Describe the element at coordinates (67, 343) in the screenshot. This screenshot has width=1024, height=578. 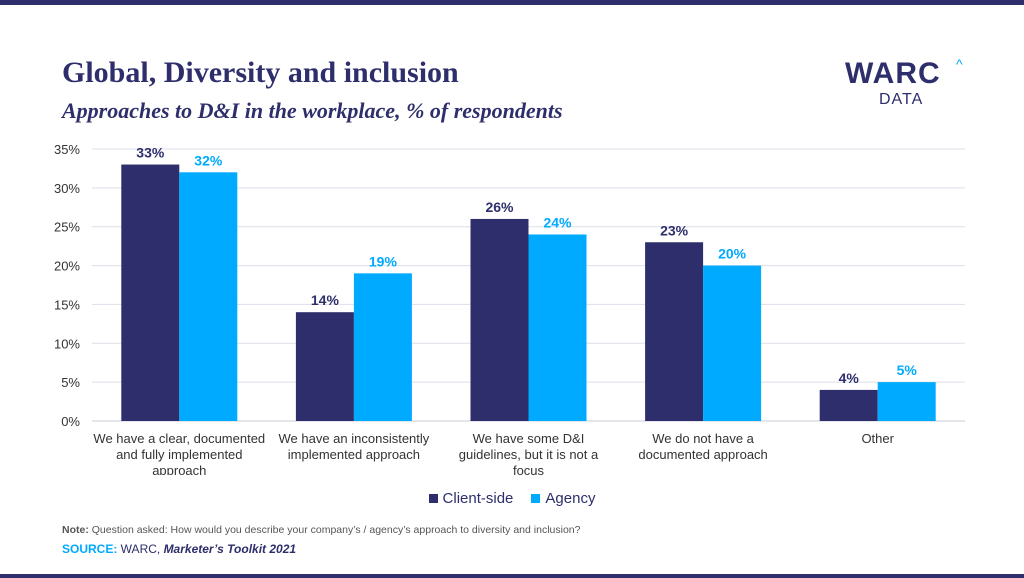
I see `y-tick-label: 10%` at that location.